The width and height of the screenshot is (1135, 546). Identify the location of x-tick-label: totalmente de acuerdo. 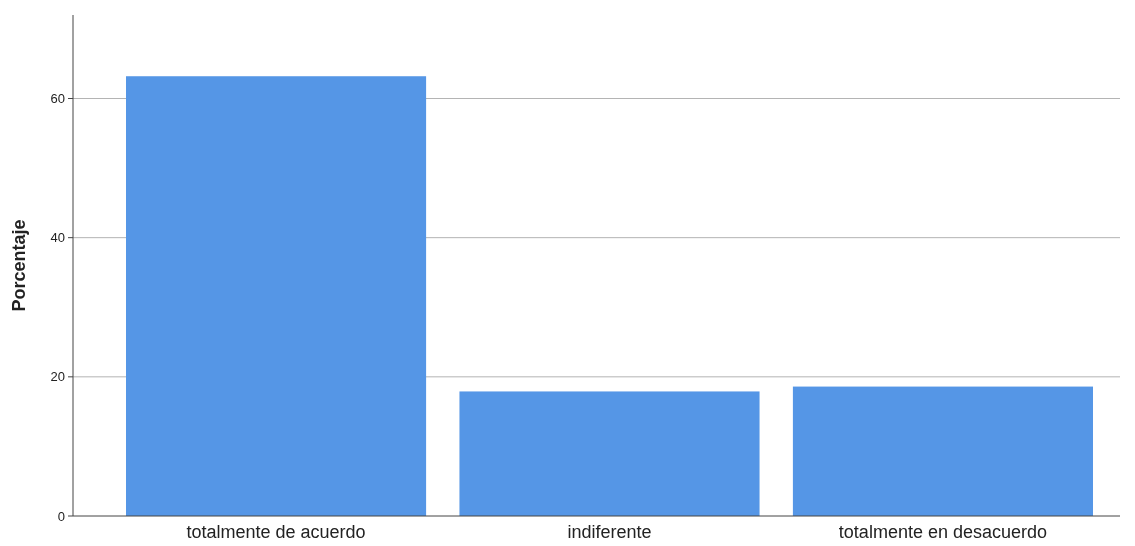
(276, 532).